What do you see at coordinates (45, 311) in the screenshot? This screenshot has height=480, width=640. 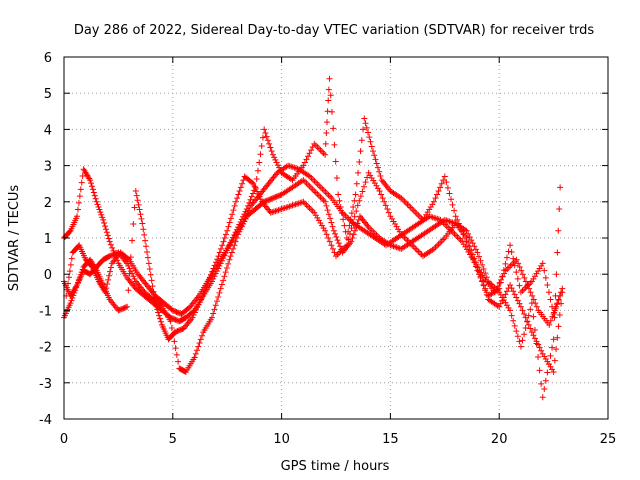 I see `y-tick-label: -1` at bounding box center [45, 311].